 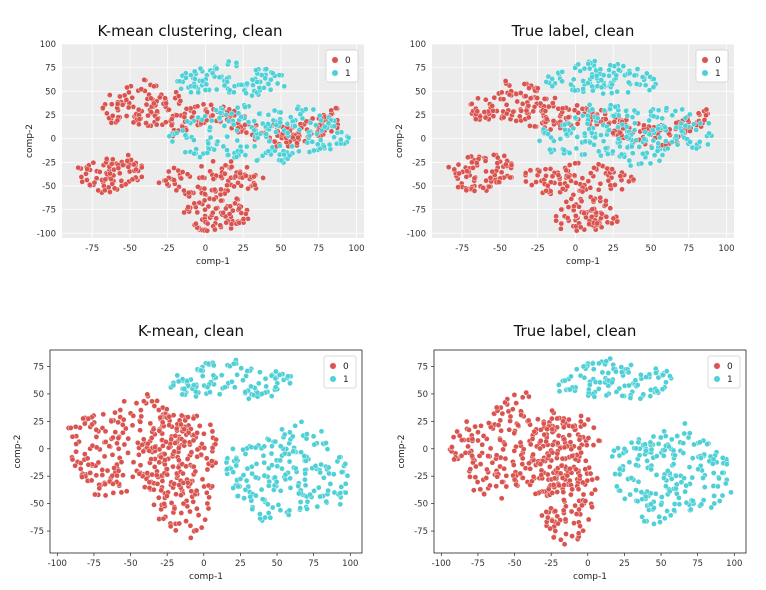 I want to click on legend-marker, so click(x=717, y=366).